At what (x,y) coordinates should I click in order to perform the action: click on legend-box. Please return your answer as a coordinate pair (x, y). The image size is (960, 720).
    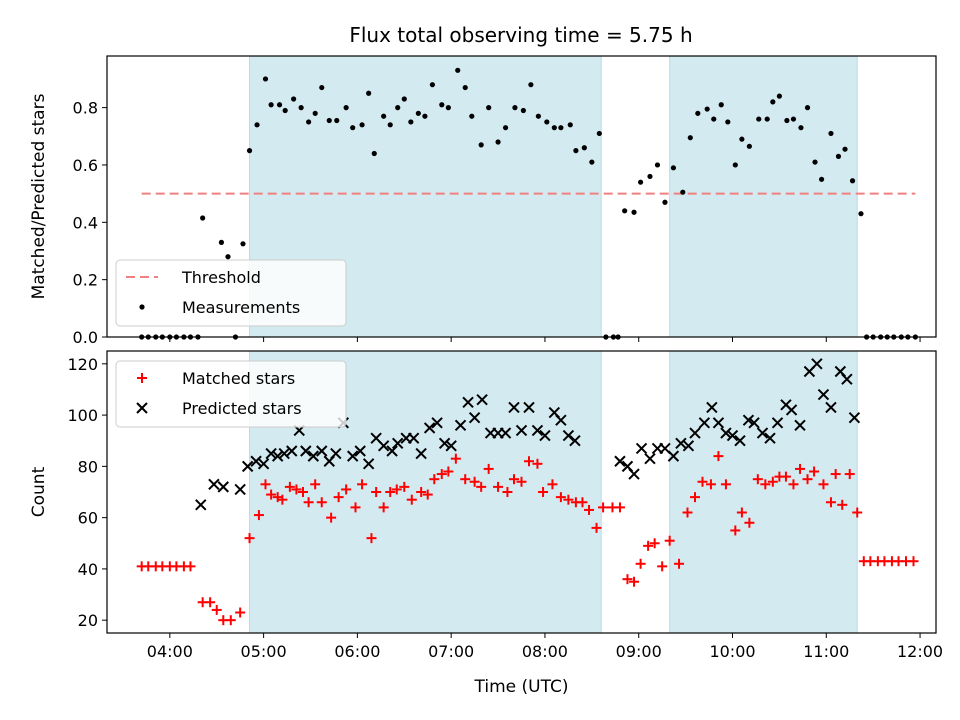
    Looking at the image, I should click on (231, 394).